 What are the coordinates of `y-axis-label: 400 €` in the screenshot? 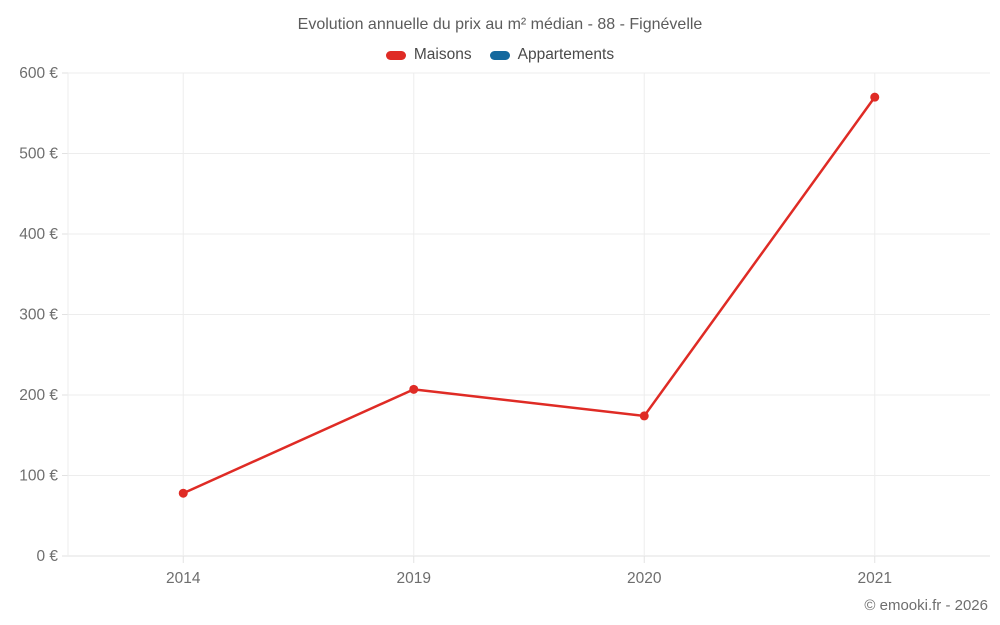 It's located at (38, 234).